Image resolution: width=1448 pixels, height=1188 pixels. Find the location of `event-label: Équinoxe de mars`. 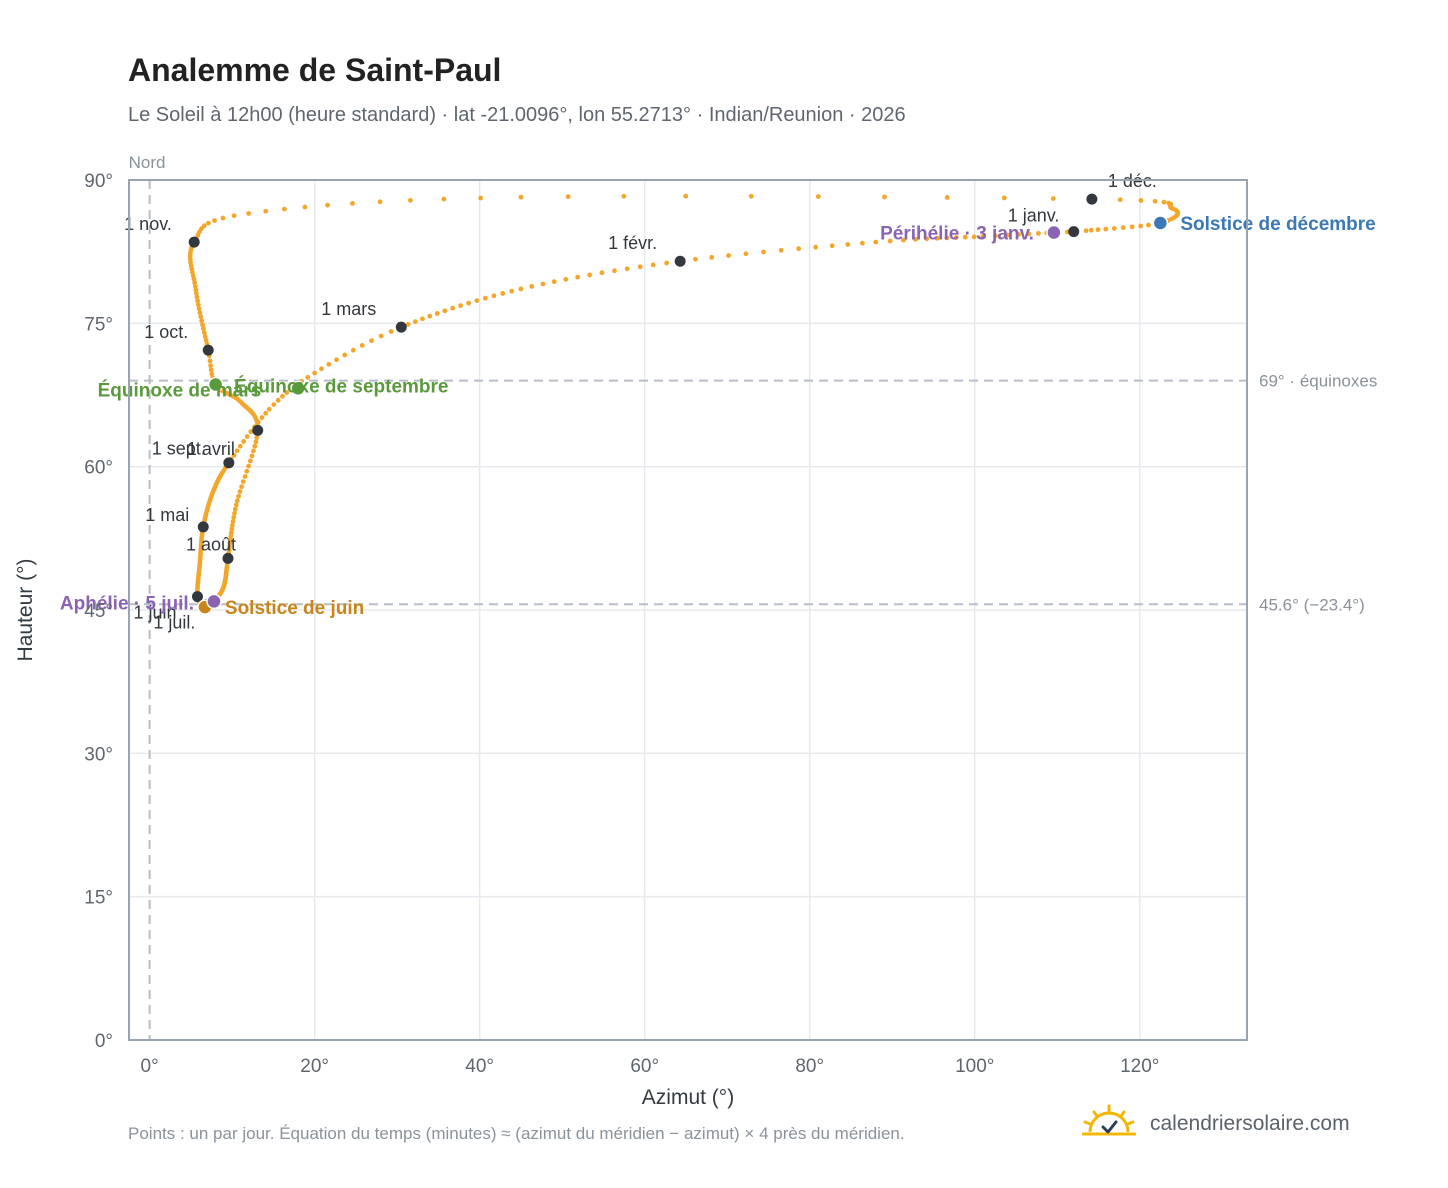

event-label: Équinoxe de mars is located at coordinates (180, 390).